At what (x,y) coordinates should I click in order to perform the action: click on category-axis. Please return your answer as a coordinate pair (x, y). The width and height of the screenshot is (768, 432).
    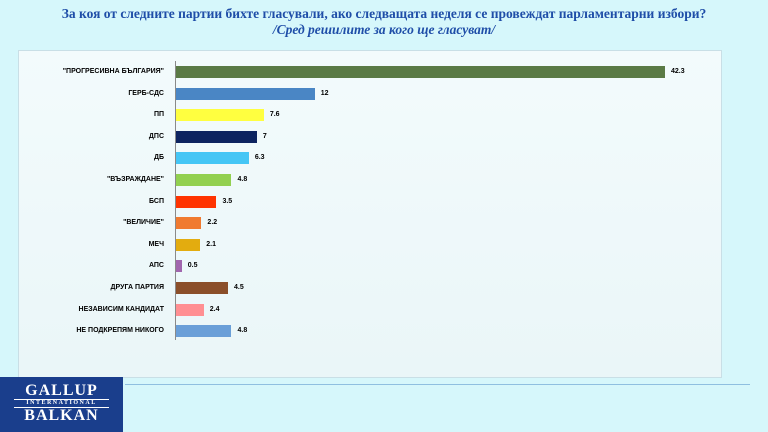
    Looking at the image, I should click on (175, 200).